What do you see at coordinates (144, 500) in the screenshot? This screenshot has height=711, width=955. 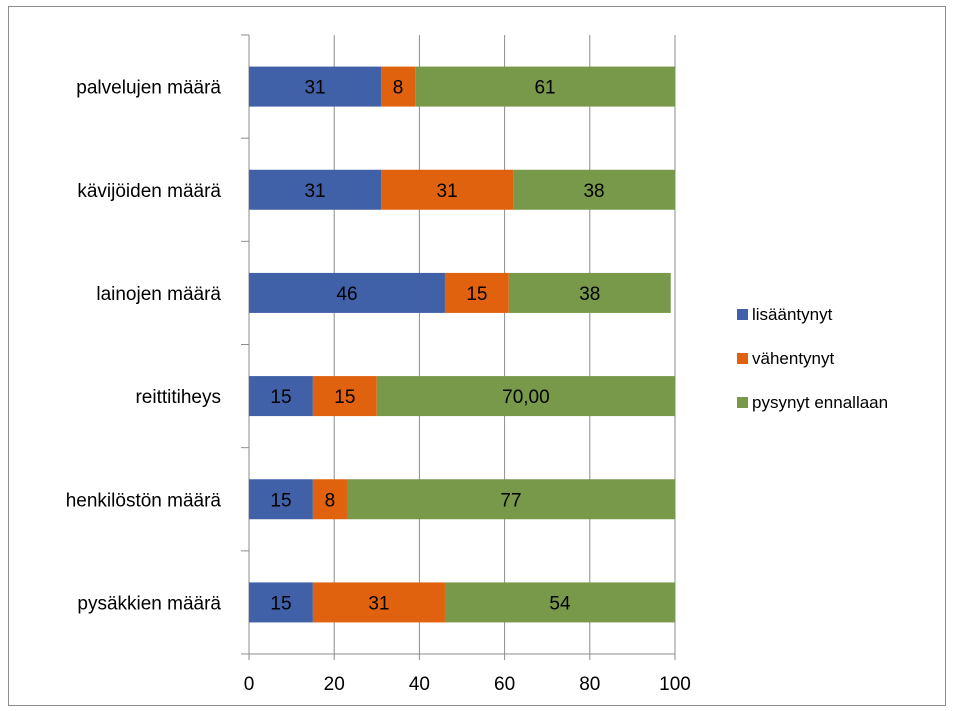 I see `category-label: henkilöstön määrä` at bounding box center [144, 500].